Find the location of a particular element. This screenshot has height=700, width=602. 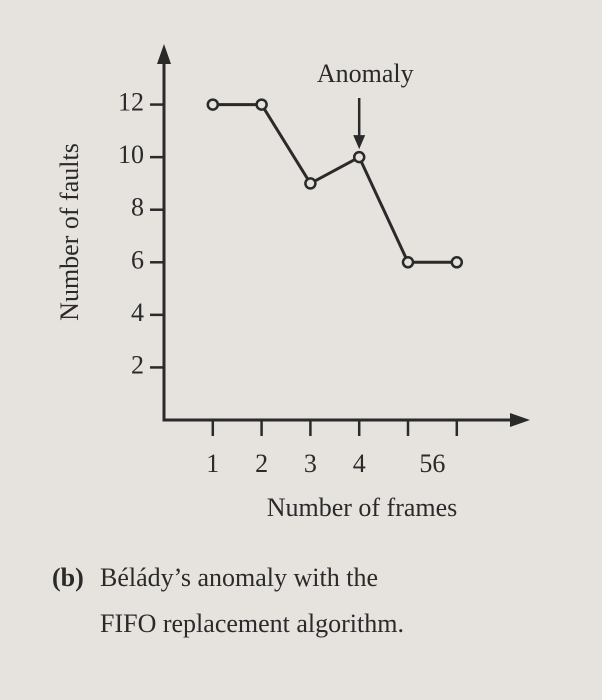

caption-line: FIFO replacement algorithm. is located at coordinates (252, 623).